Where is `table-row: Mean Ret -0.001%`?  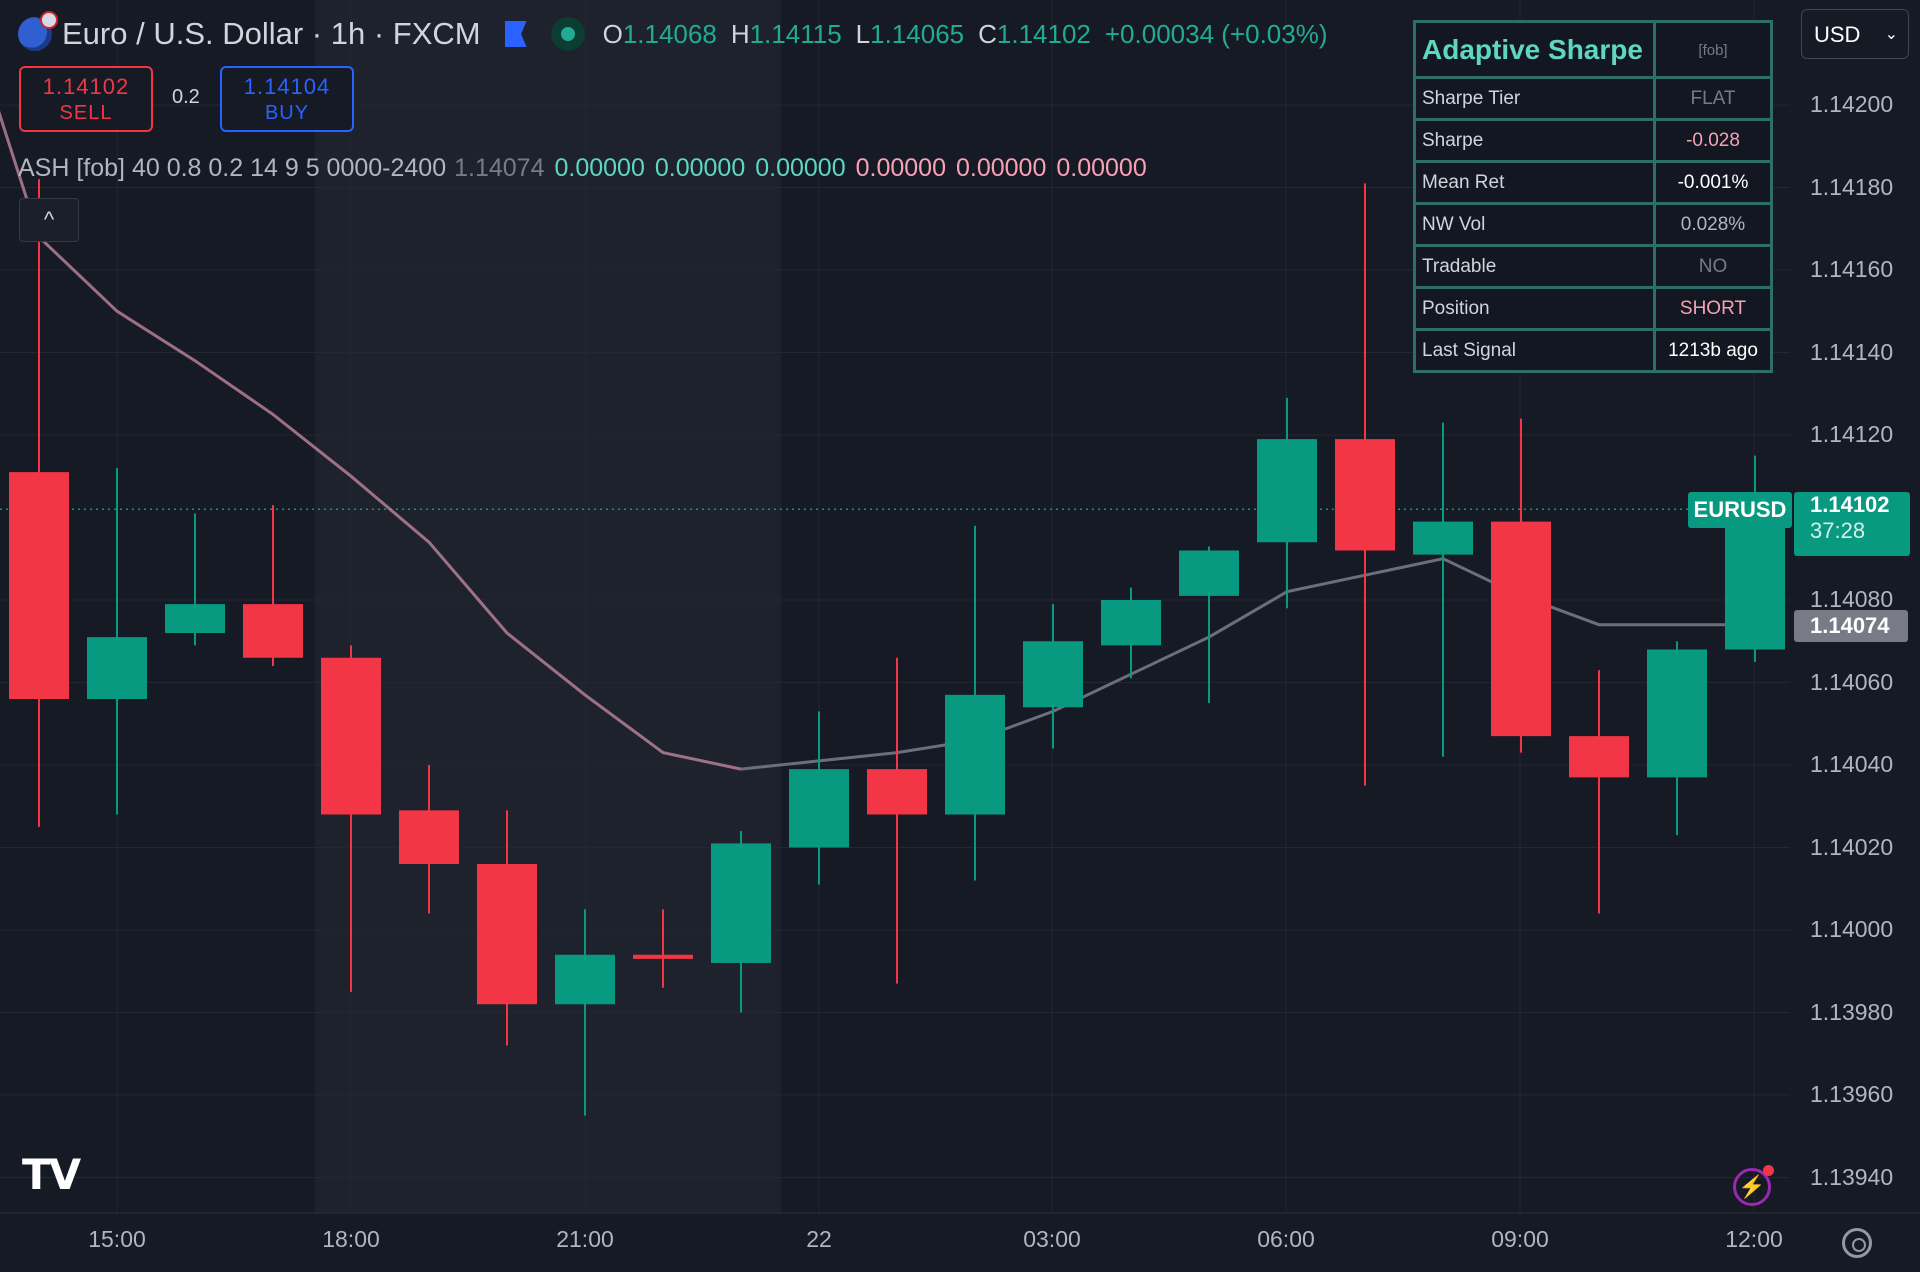
table-row: Mean Ret -0.001% is located at coordinates (1593, 182).